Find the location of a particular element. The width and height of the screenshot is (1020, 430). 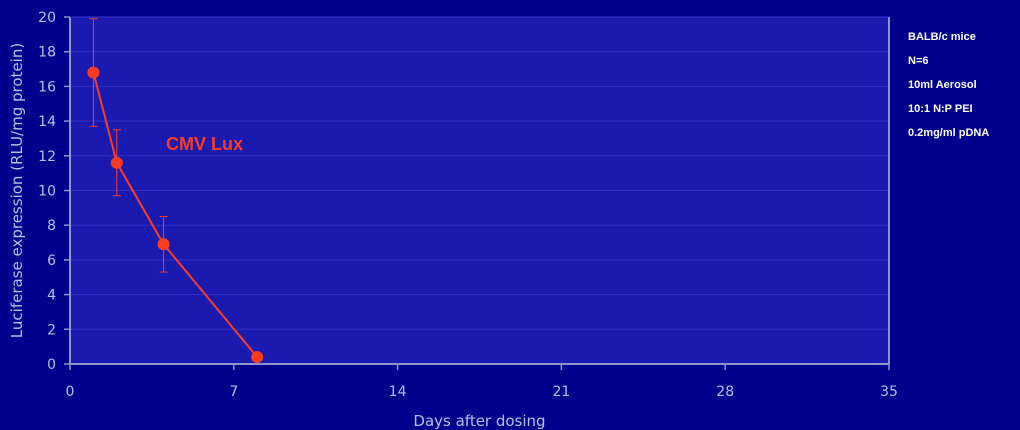

x-tick-label: 28 is located at coordinates (725, 392).